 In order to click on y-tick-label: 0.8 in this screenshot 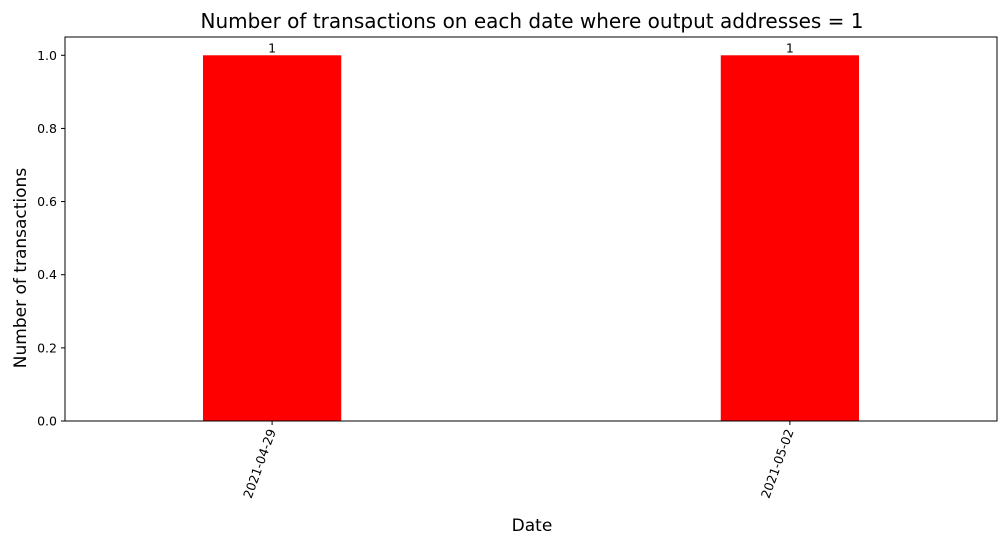, I will do `click(47, 128)`.